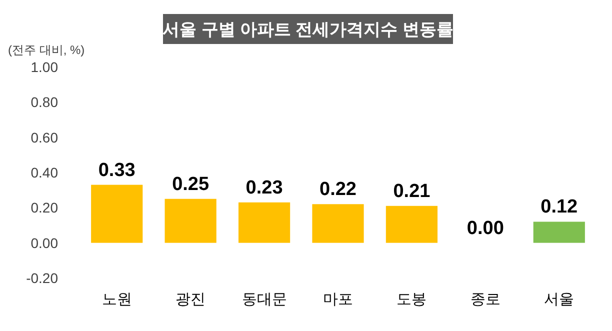  Describe the element at coordinates (44, 172) in the screenshot. I see `y-tick-label: 0.40` at that location.